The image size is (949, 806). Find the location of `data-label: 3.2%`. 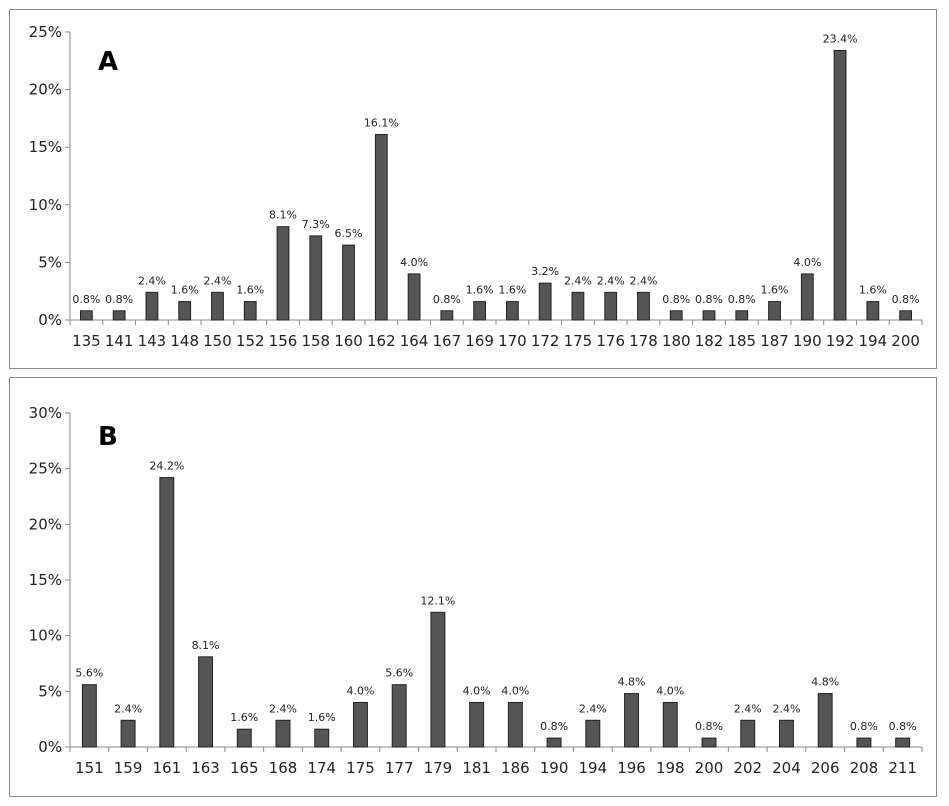

data-label: 3.2% is located at coordinates (545, 271).